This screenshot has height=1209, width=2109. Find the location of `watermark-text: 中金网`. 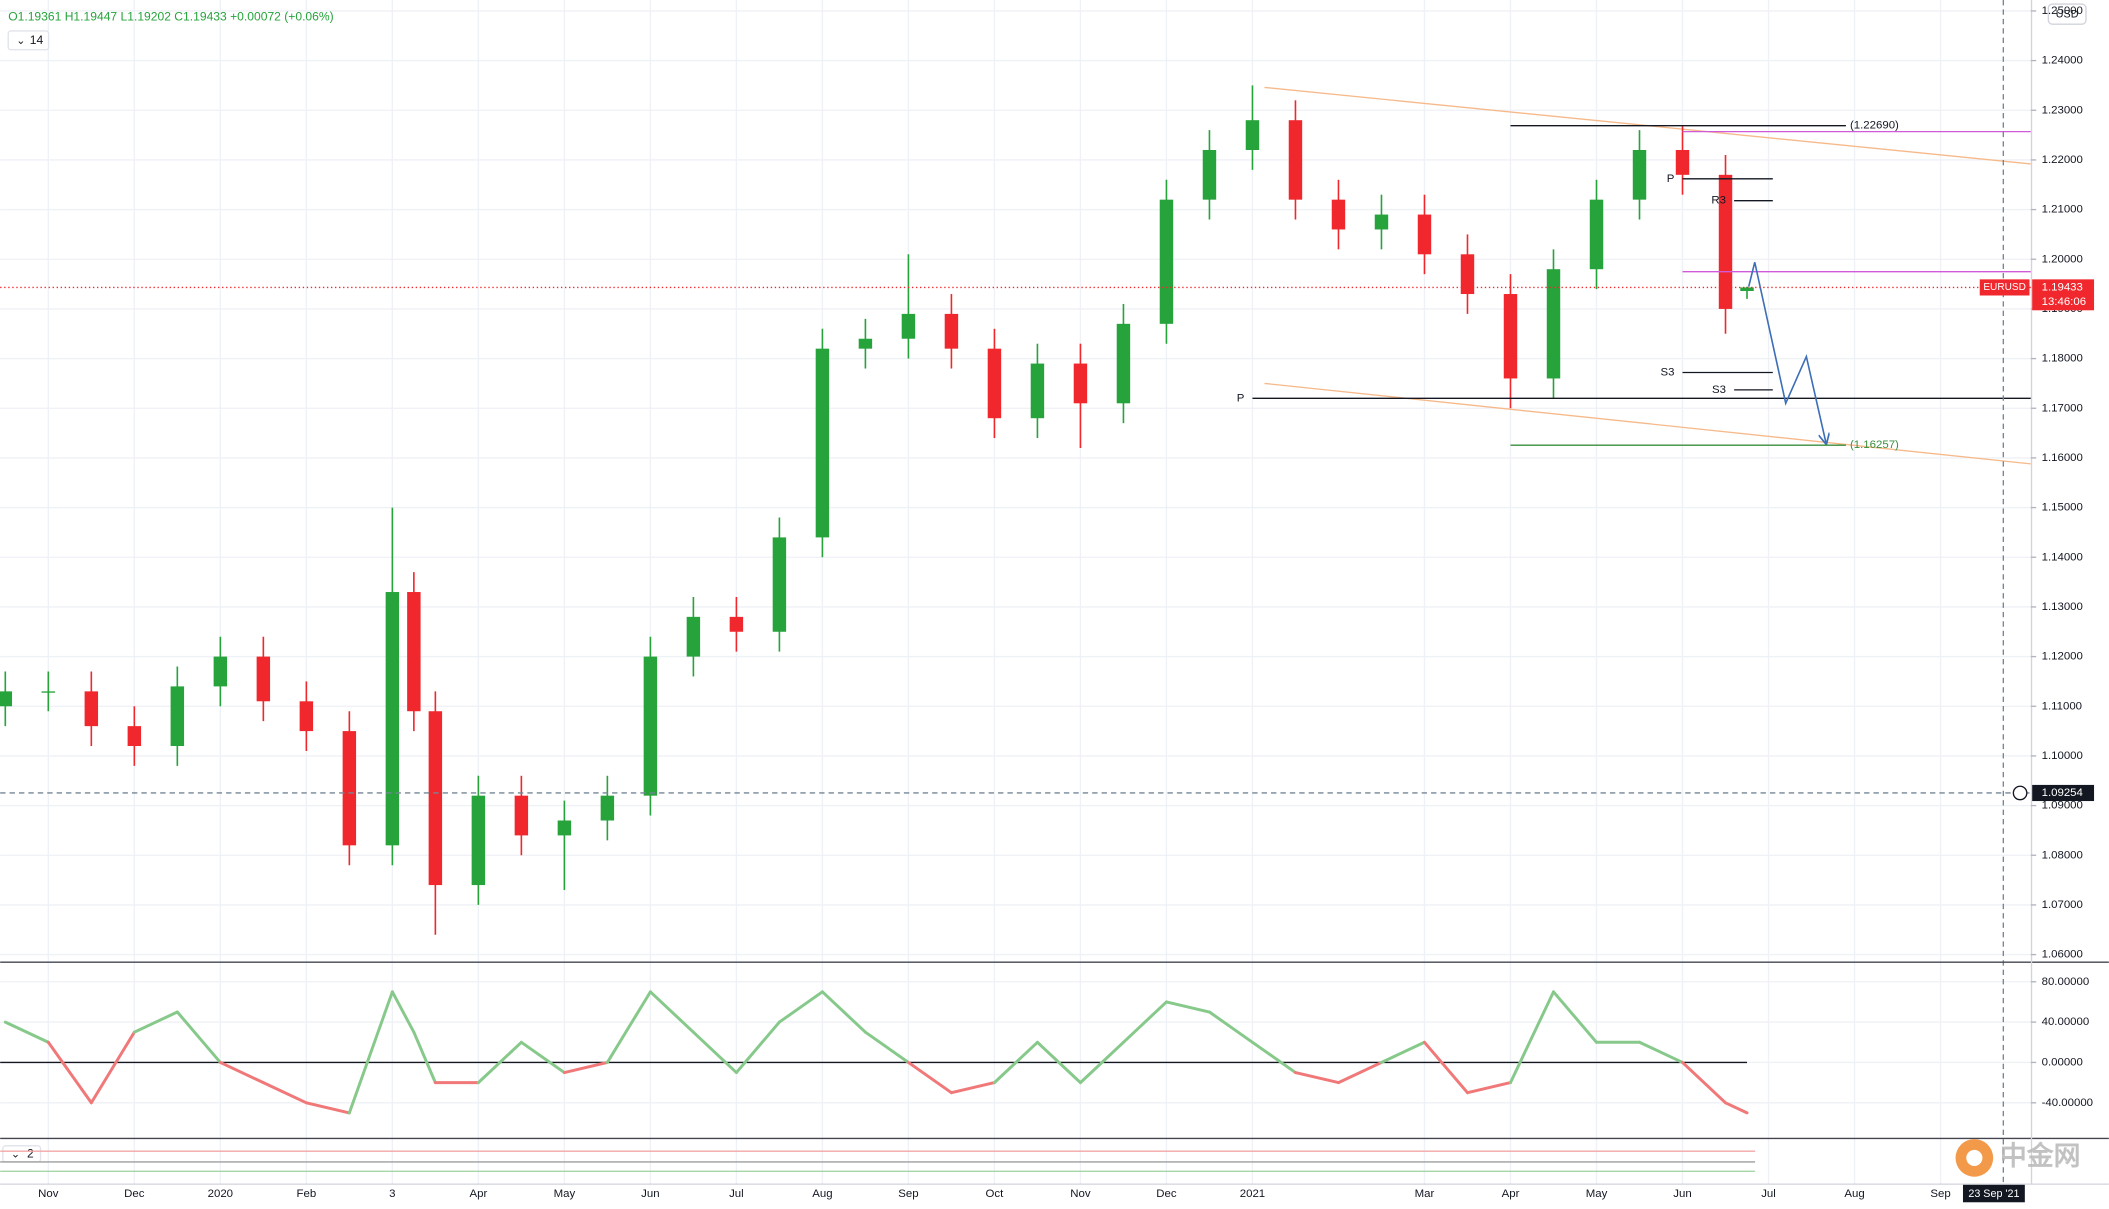

watermark-text: 中金网 is located at coordinates (2040, 1155).